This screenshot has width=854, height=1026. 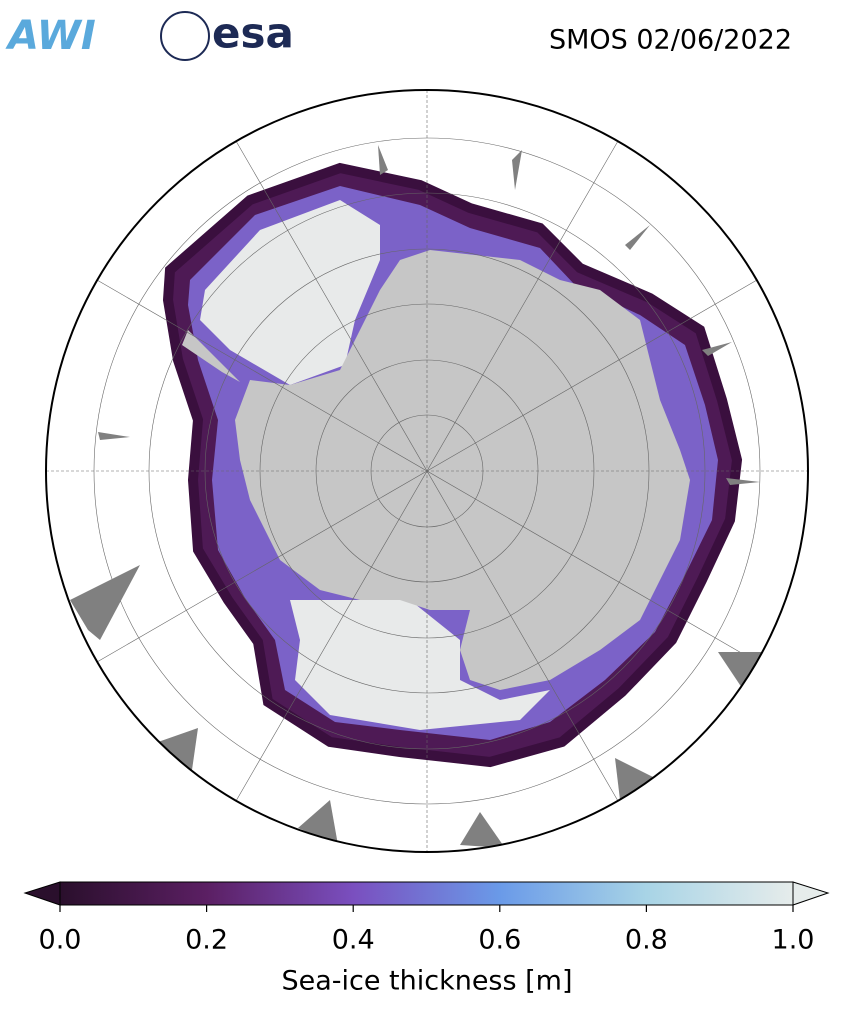 I want to click on awi-logo: AWI, so click(x=50, y=36).